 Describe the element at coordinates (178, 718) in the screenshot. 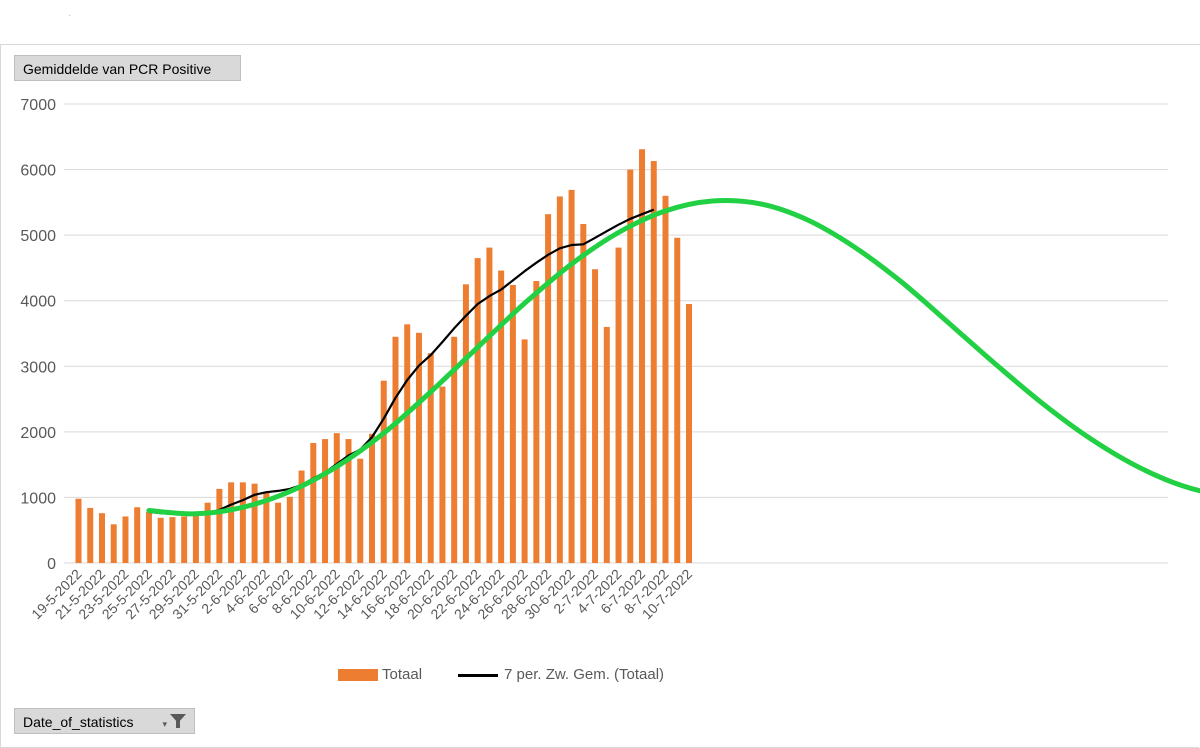

I see `filter-funnel-icon` at that location.